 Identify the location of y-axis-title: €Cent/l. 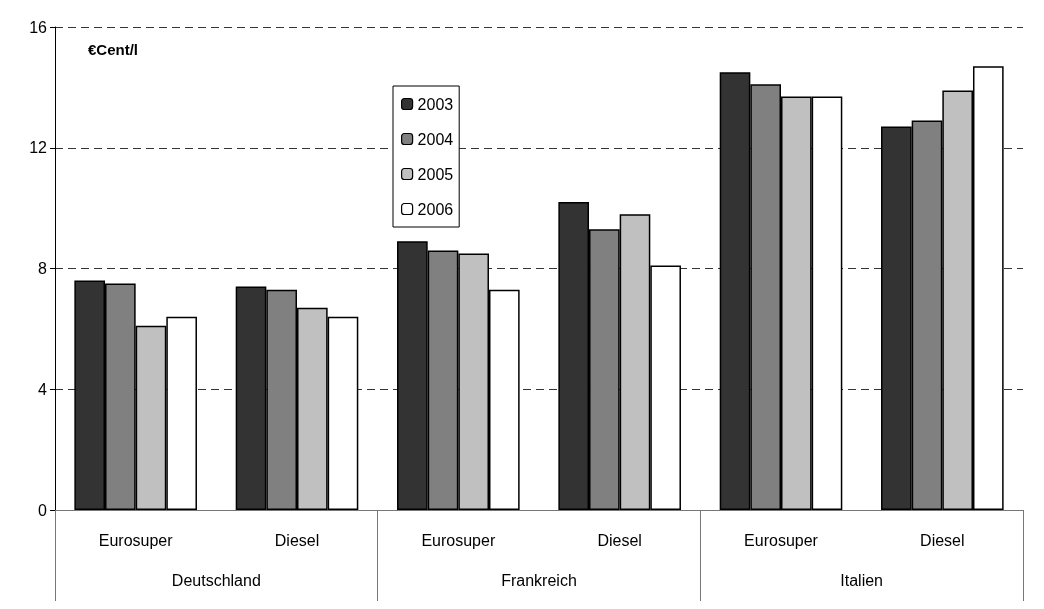
(113, 49).